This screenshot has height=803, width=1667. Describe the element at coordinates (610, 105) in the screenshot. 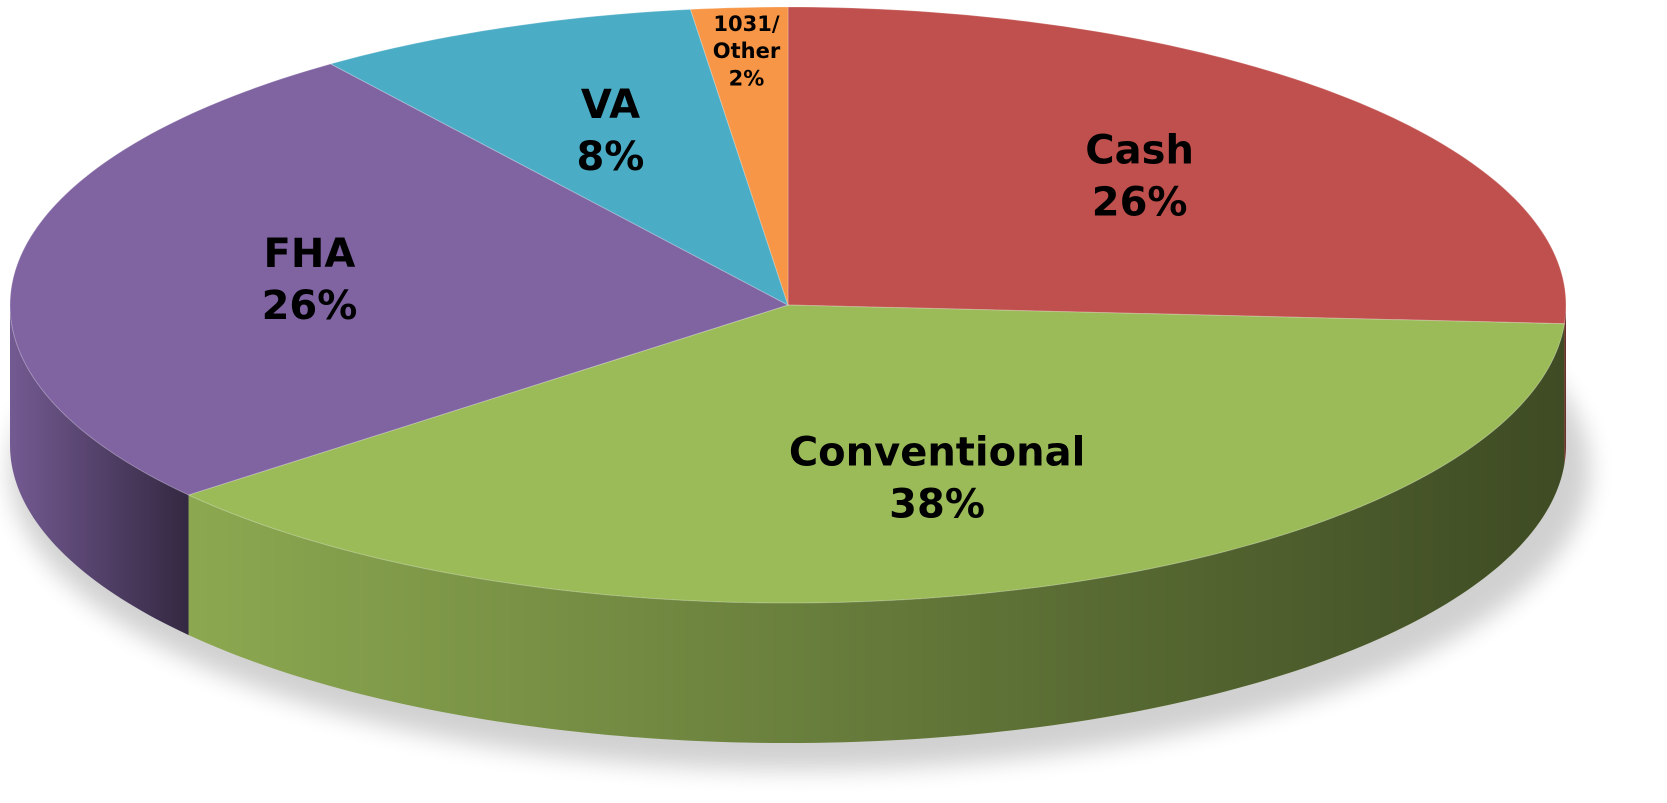

I see `category-label: VA` at that location.